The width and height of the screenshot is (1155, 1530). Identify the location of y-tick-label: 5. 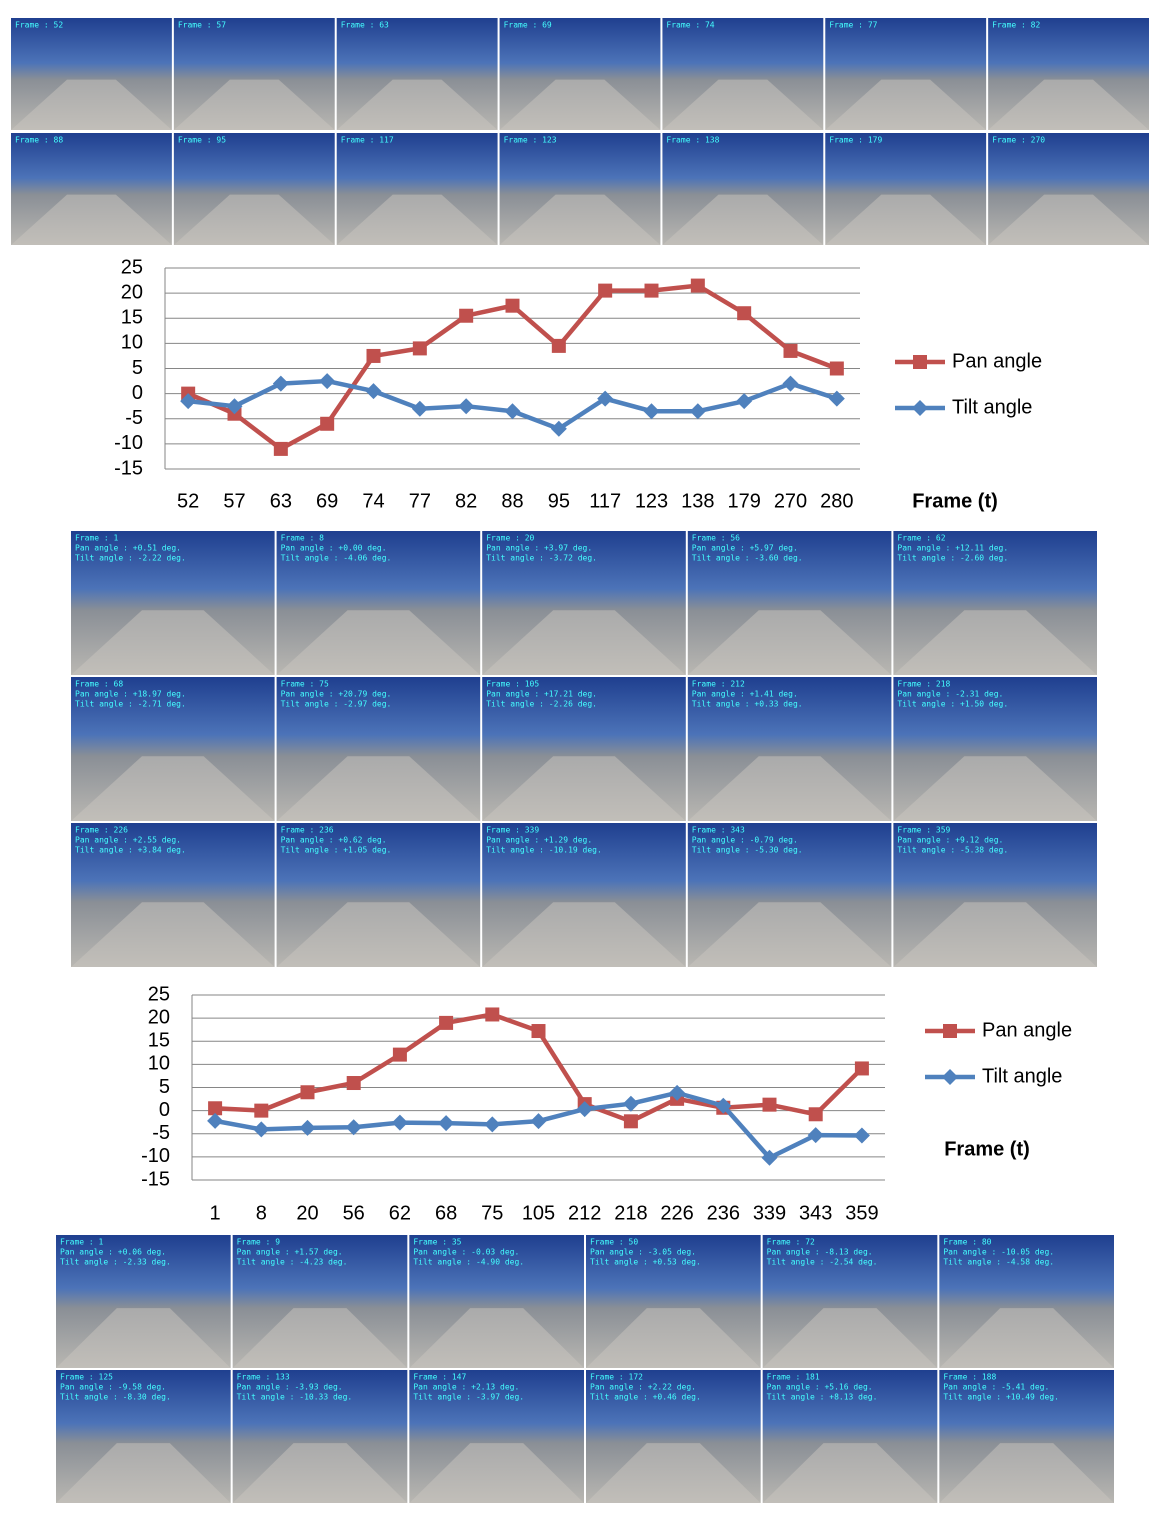
(164, 1087).